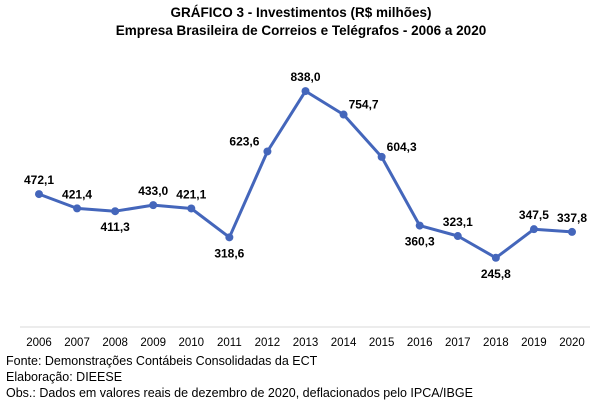 The height and width of the screenshot is (408, 602). Describe the element at coordinates (191, 343) in the screenshot. I see `x-tick-label: 2010` at that location.